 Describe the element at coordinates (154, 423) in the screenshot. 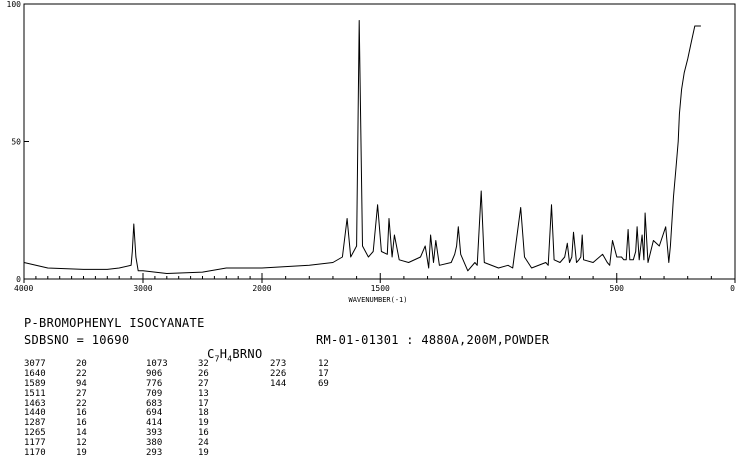

I see `peak-wavenumber: 414` at that location.